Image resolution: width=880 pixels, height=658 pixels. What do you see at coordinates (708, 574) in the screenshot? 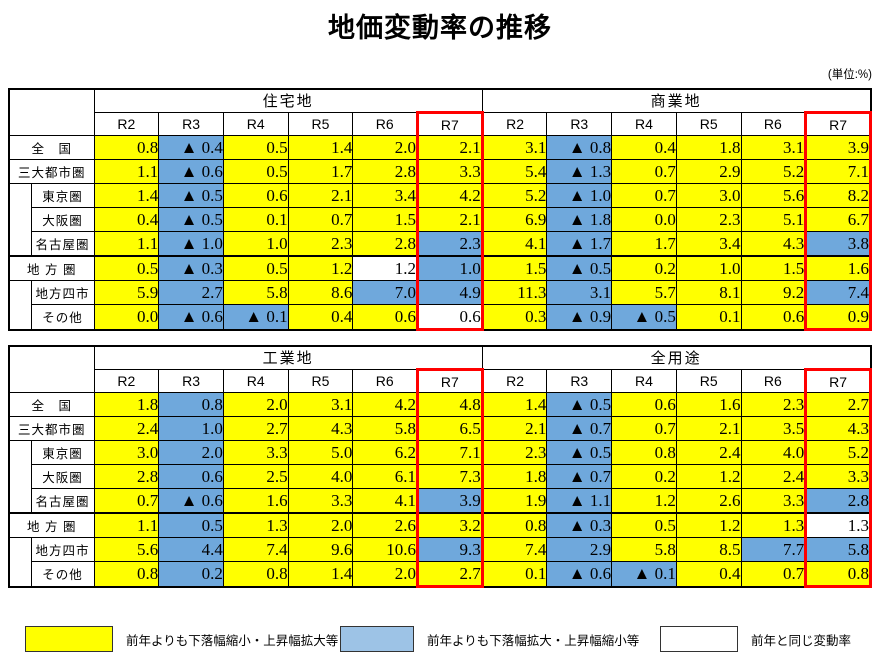
I see `data-cell: 0.4` at bounding box center [708, 574].